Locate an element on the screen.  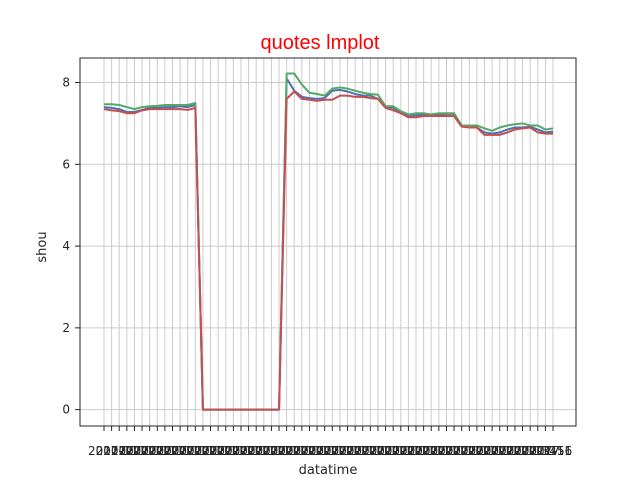
chart-title: quotes lmplot is located at coordinates (320, 43).